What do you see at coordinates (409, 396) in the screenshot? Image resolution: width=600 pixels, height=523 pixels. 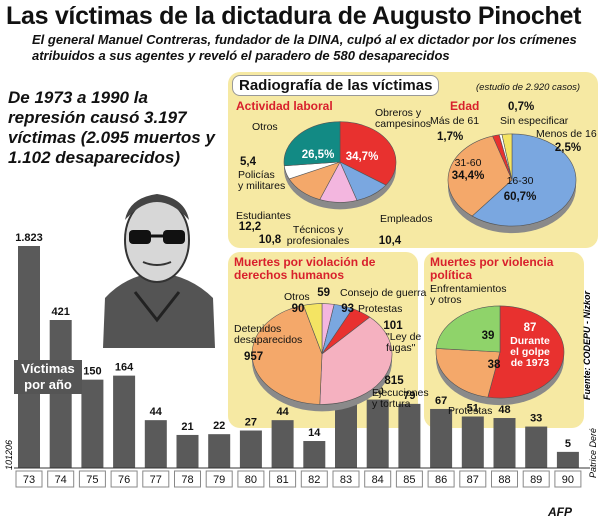 I see `bar-value-85: 79` at bounding box center [409, 396].